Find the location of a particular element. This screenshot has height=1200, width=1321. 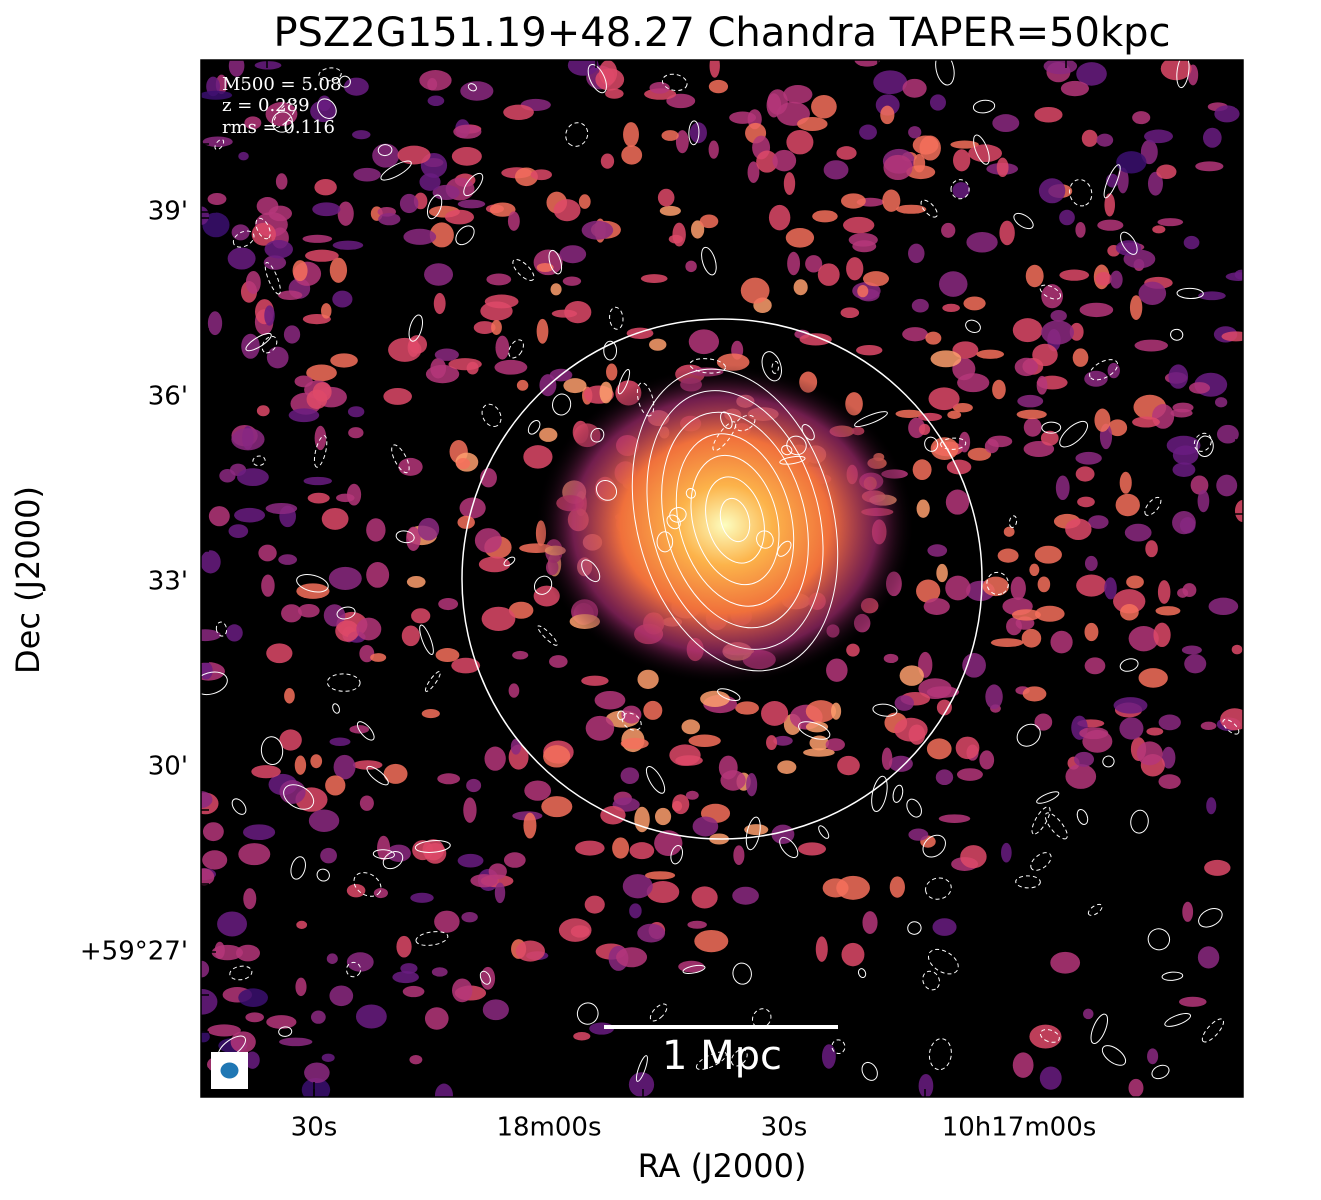

title: PSZ2G151.19+48.27 Chandra TAPER=50kpc is located at coordinates (721, 33).